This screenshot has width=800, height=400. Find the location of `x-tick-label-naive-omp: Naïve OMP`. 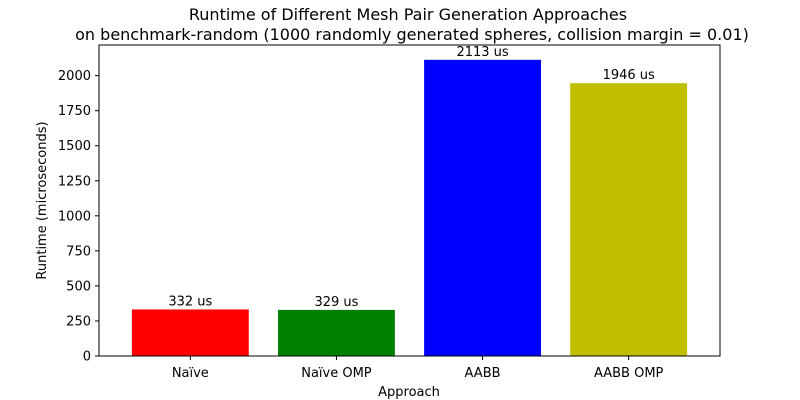

x-tick-label-naive-omp: Naïve OMP is located at coordinates (336, 373).